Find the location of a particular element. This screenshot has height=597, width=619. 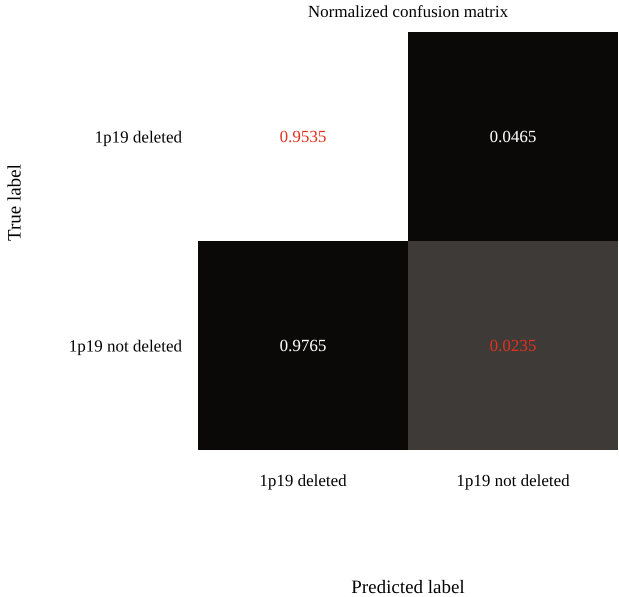

x-axis-title: Predicted label is located at coordinates (408, 587).